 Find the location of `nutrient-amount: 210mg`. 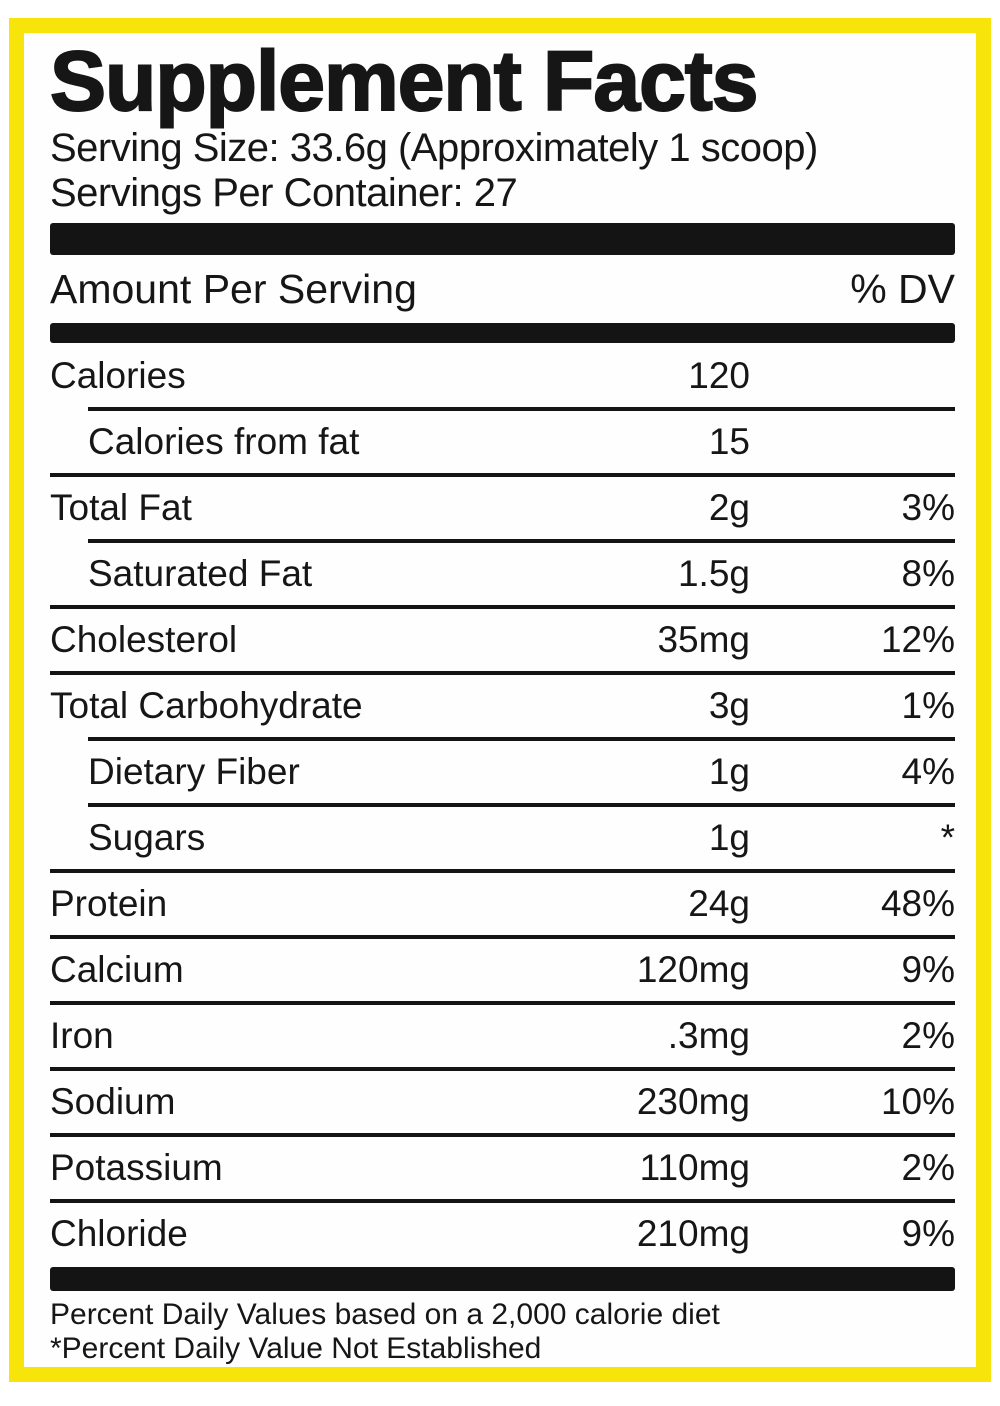

nutrient-amount: 210mg is located at coordinates (693, 1234).